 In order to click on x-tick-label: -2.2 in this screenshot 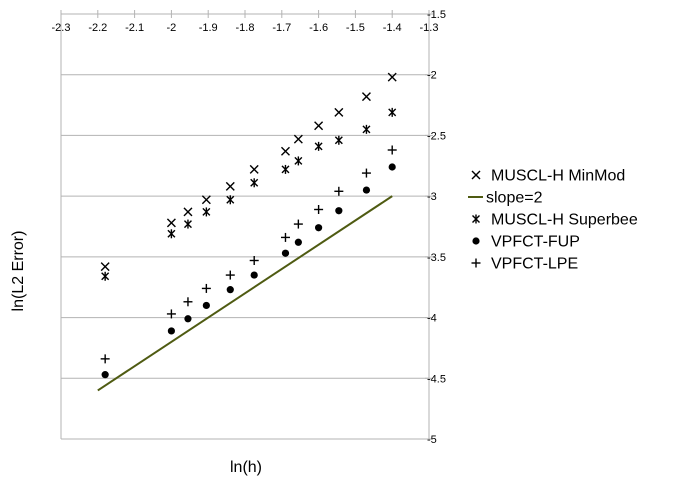, I will do `click(97, 28)`.